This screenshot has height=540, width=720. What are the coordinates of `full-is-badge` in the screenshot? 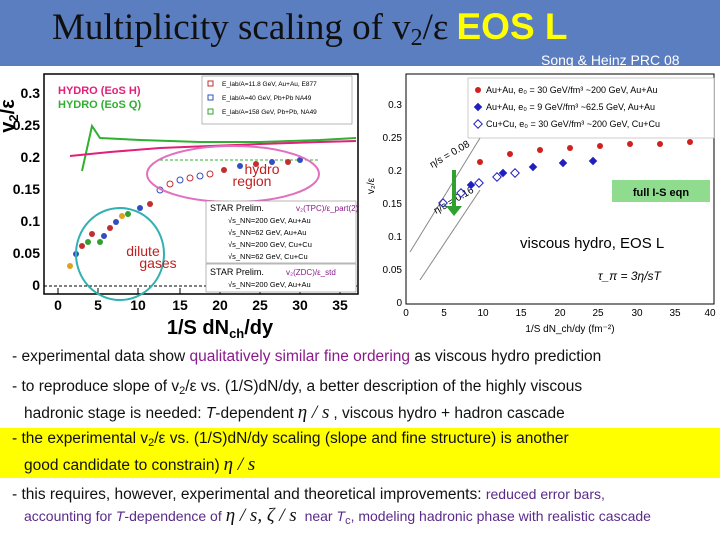 It's located at (661, 191).